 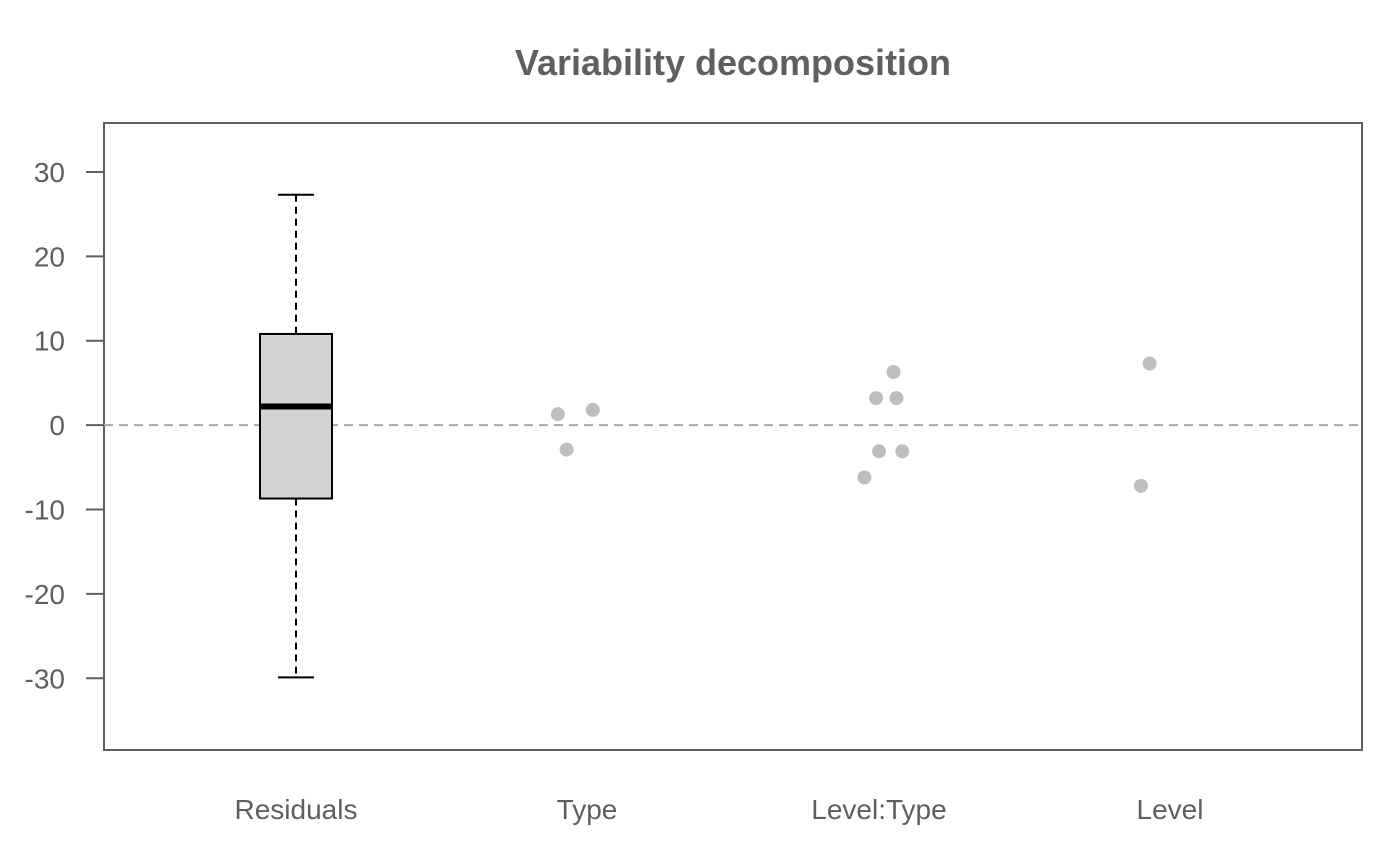 What do you see at coordinates (45, 678) in the screenshot?
I see `y-tick-label: -30` at bounding box center [45, 678].